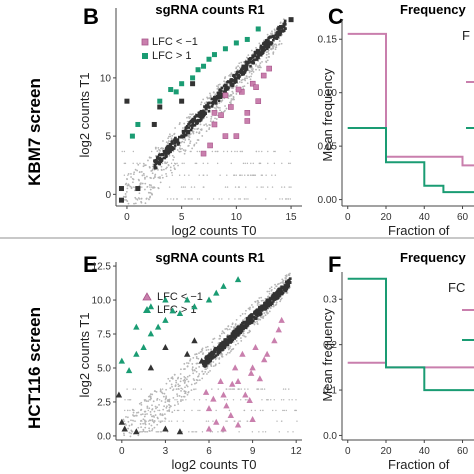  What do you see at coordinates (328, 200) in the screenshot?
I see `panel-c-ytick-label: 0.00` at bounding box center [328, 200].